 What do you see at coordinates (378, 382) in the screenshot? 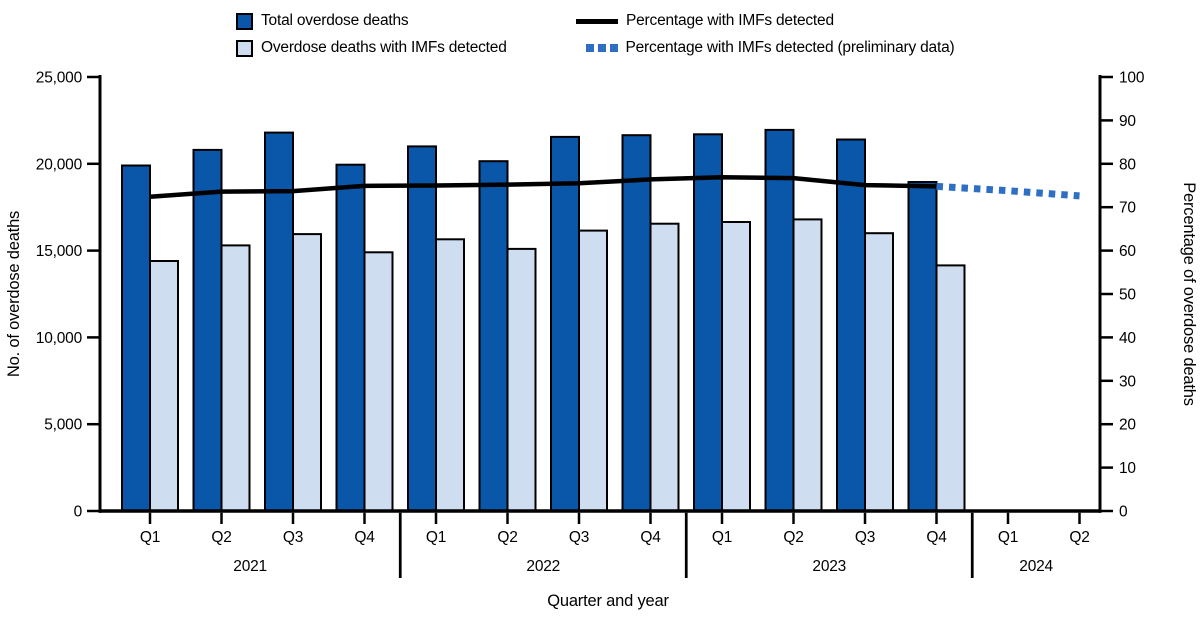
I see `bar-imf-2021-Q4` at bounding box center [378, 382].